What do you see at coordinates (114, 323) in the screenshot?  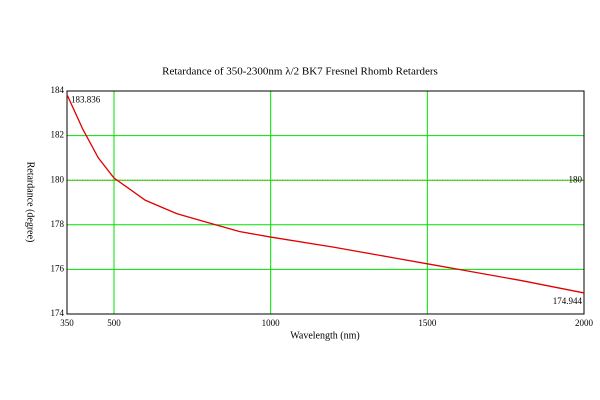 I see `x-tick-label: 500` at bounding box center [114, 323].